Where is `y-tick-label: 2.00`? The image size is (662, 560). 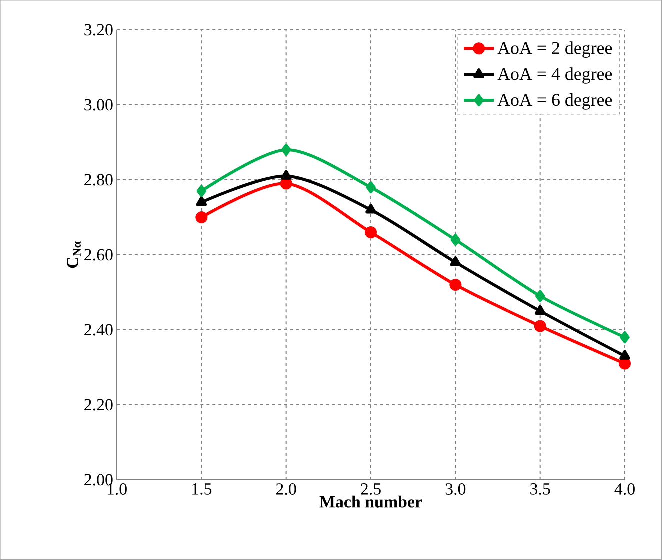
y-tick-label: 2.00 is located at coordinates (98, 480).